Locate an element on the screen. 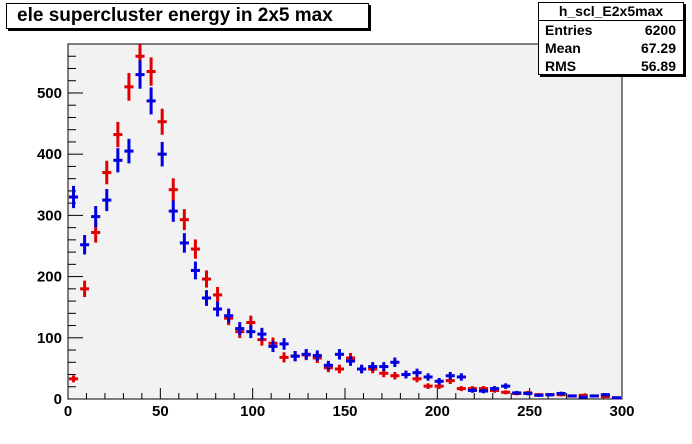 This screenshot has height=444, width=692. x-tick-label: 100 is located at coordinates (252, 411).